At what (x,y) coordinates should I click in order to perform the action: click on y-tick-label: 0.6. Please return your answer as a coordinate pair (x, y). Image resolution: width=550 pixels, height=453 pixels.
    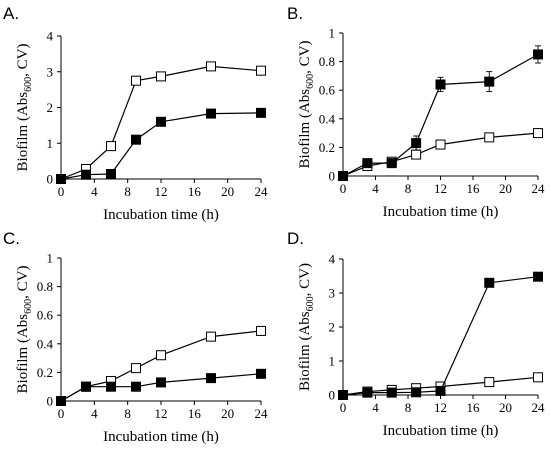
    Looking at the image, I should click on (45, 315).